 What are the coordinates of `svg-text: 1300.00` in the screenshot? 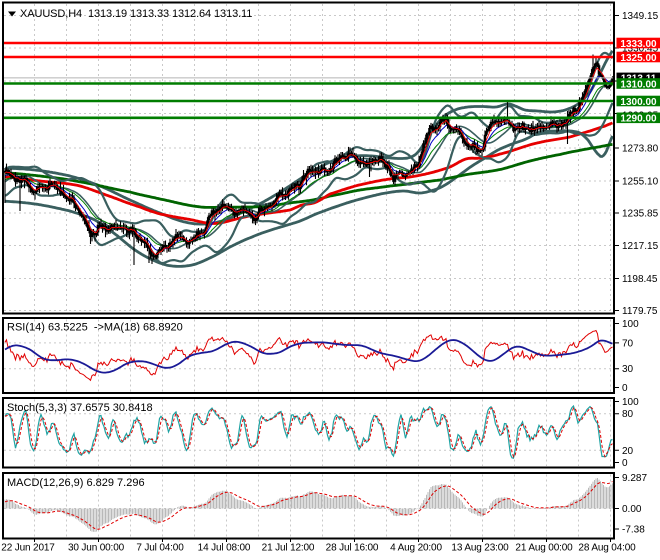 It's located at (638, 102).